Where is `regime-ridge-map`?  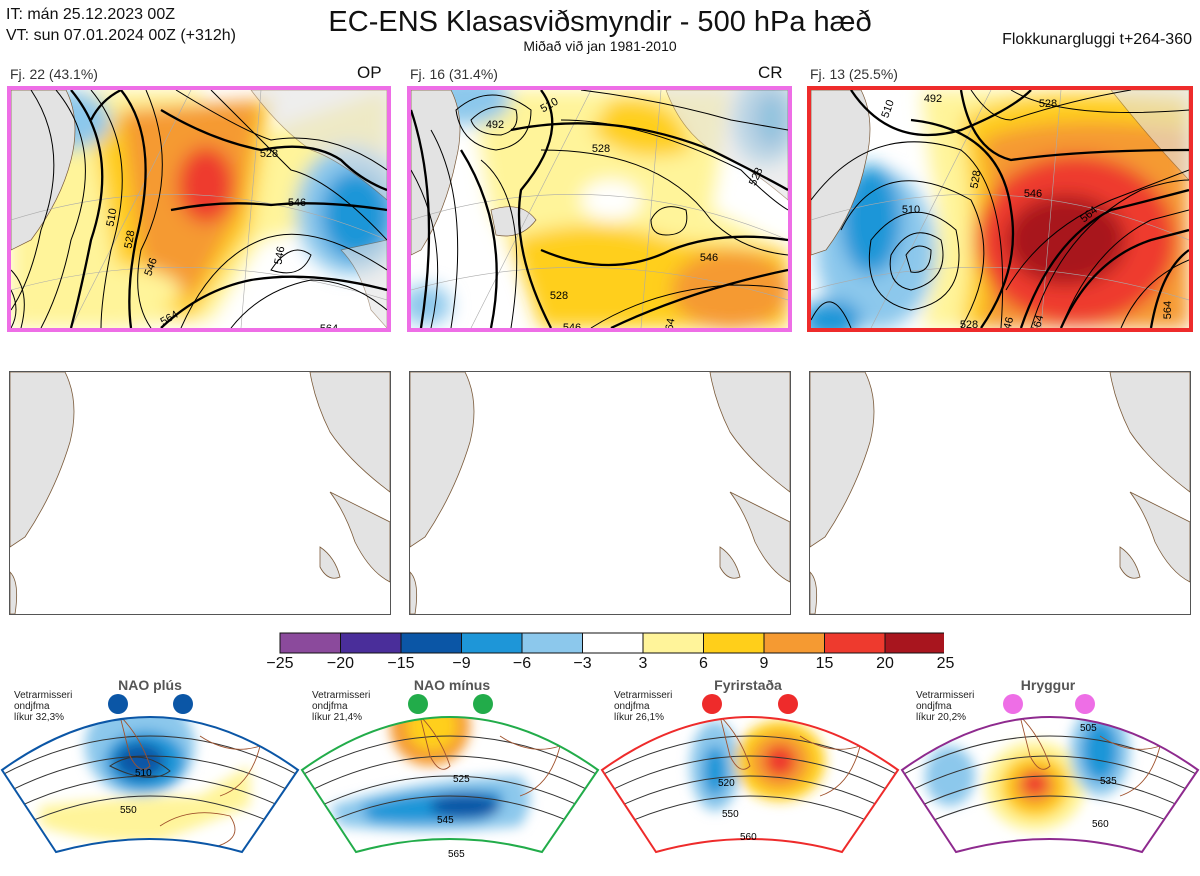 regime-ridge-map is located at coordinates (1050, 784).